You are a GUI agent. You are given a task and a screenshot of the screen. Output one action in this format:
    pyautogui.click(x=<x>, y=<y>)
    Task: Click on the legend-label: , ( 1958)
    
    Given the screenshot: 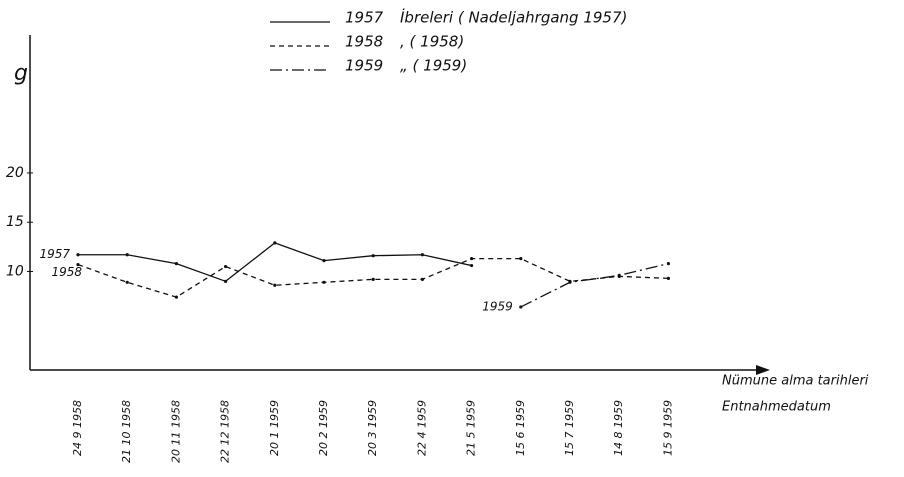 What is the action you would take?
    pyautogui.click(x=432, y=42)
    